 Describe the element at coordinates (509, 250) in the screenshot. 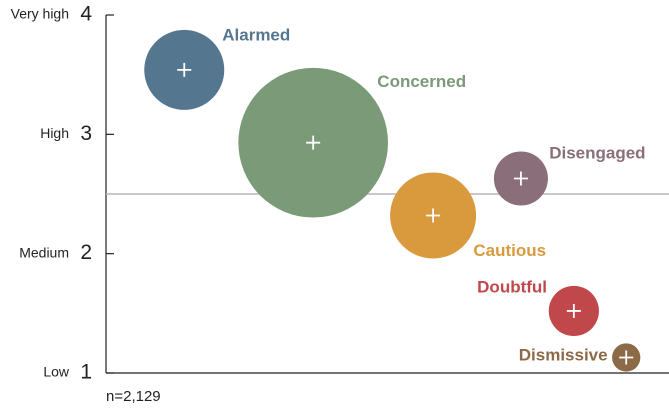

I see `bubble-label: Cautious` at that location.